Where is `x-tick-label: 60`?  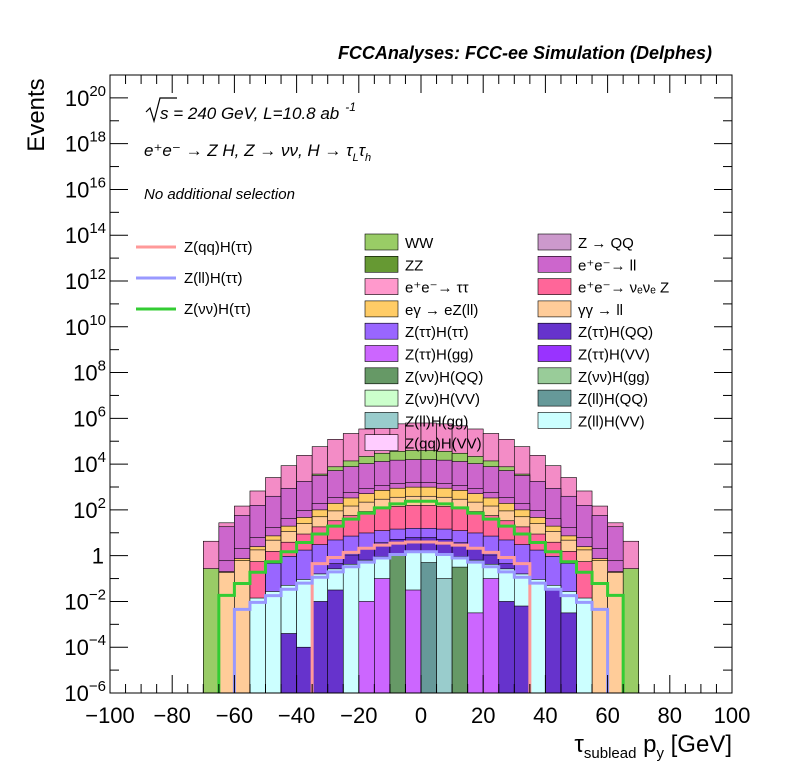
x-tick-label: 60 is located at coordinates (607, 715).